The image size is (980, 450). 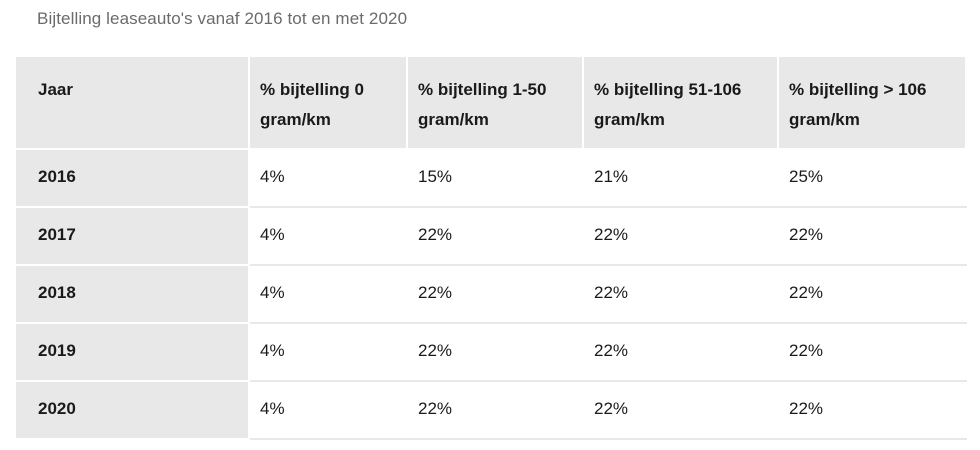 What do you see at coordinates (328, 102) in the screenshot?
I see `column-header-0-gram: % bijtelling 0 gram/km` at bounding box center [328, 102].